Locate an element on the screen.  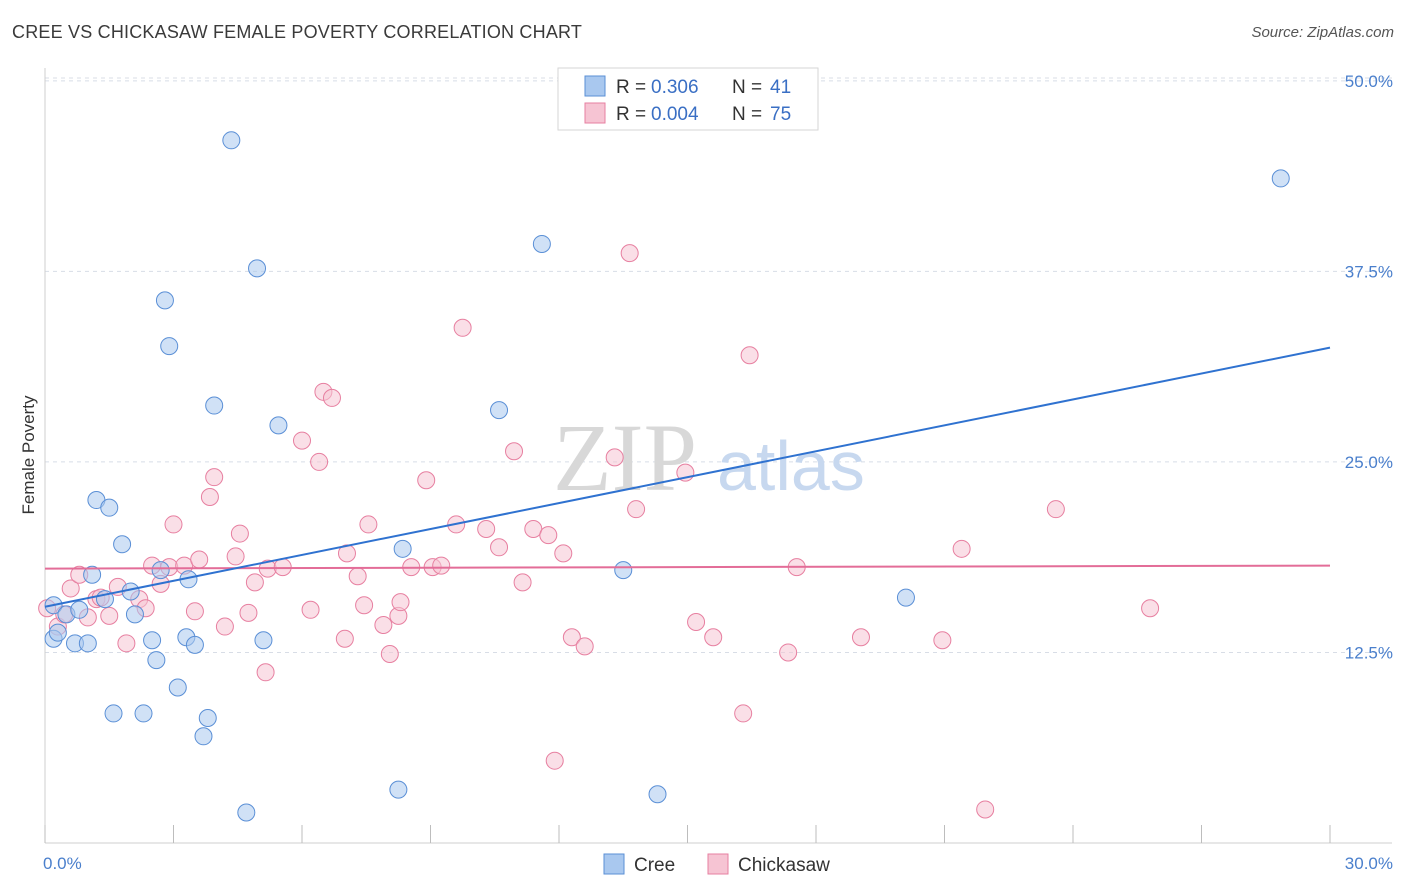
x-tick-label-0: 0.0% is located at coordinates (62, 863).